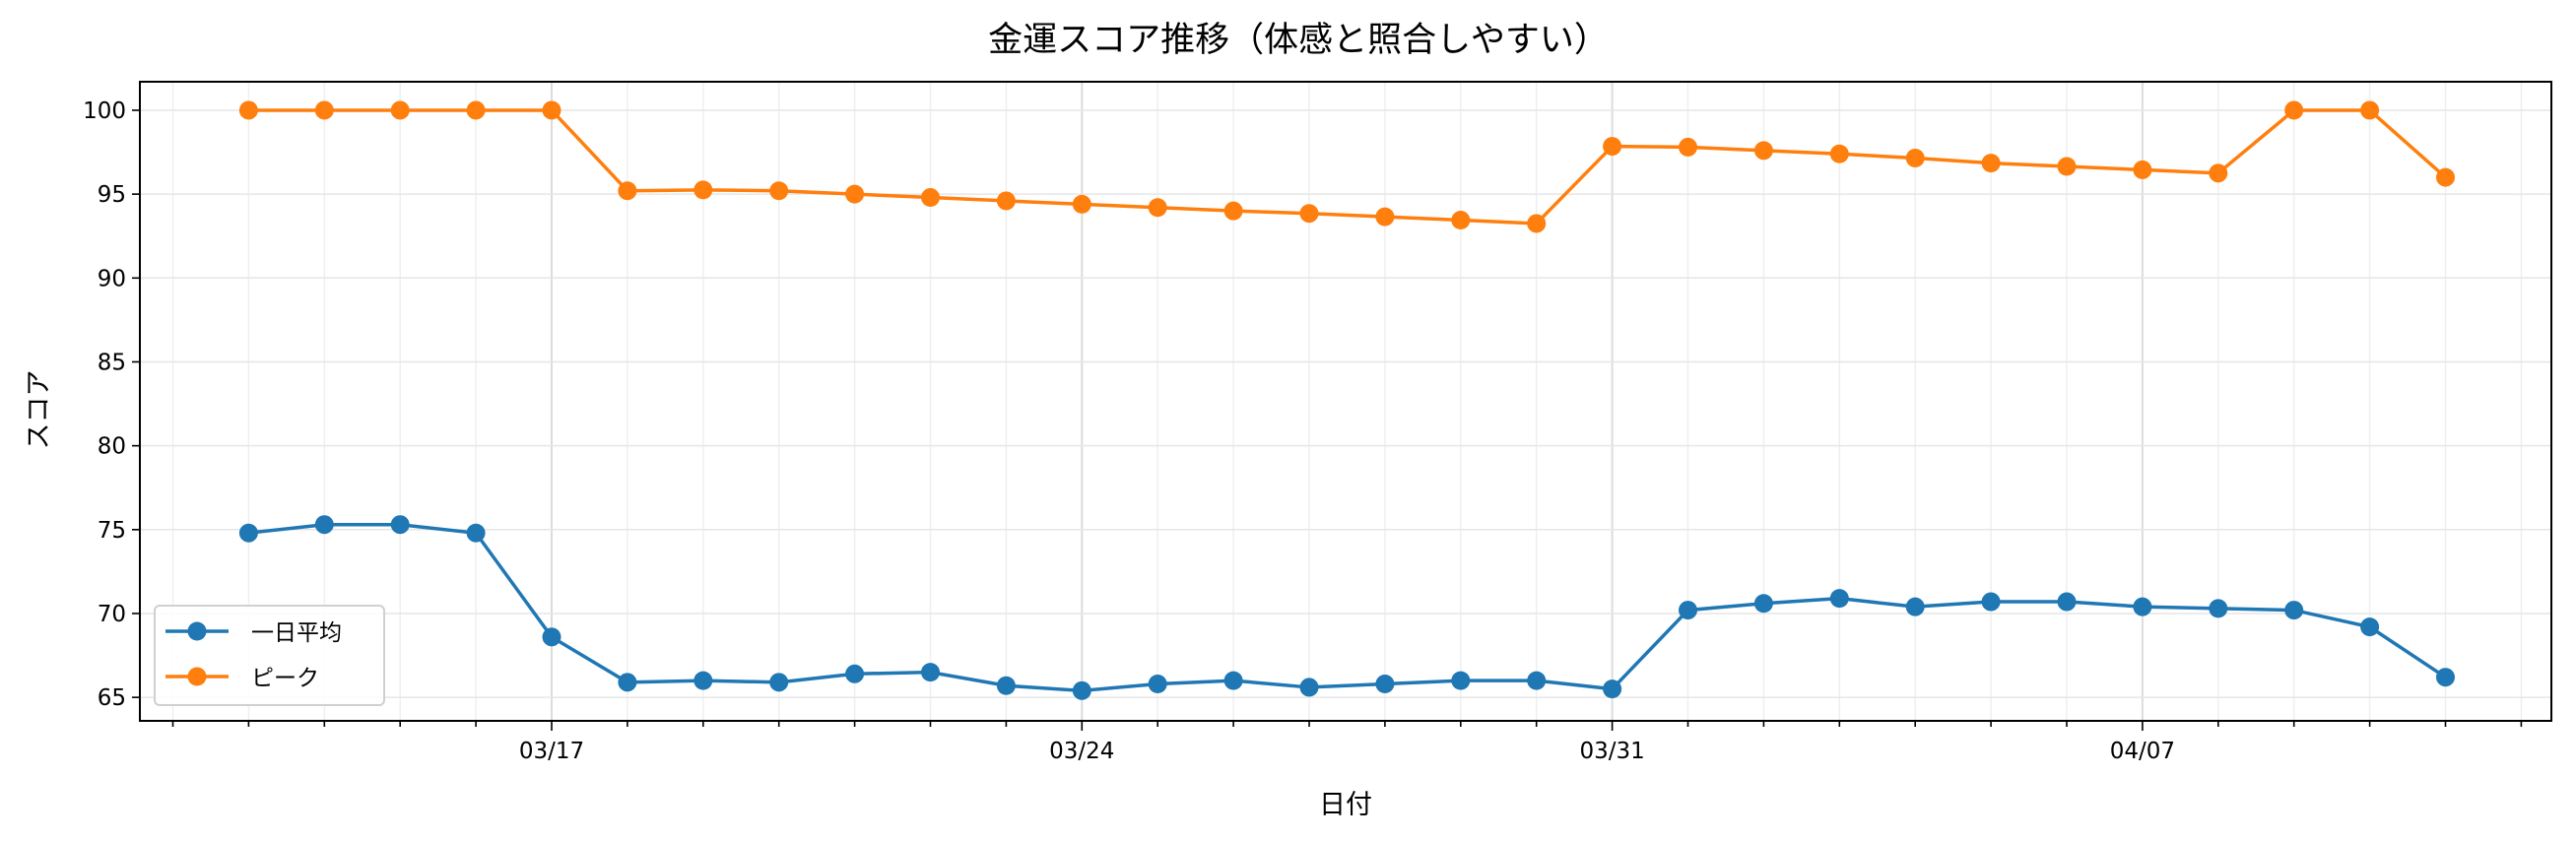 This screenshot has width=2576, height=841. What do you see at coordinates (112, 447) in the screenshot?
I see `y-tick-label: 80` at bounding box center [112, 447].